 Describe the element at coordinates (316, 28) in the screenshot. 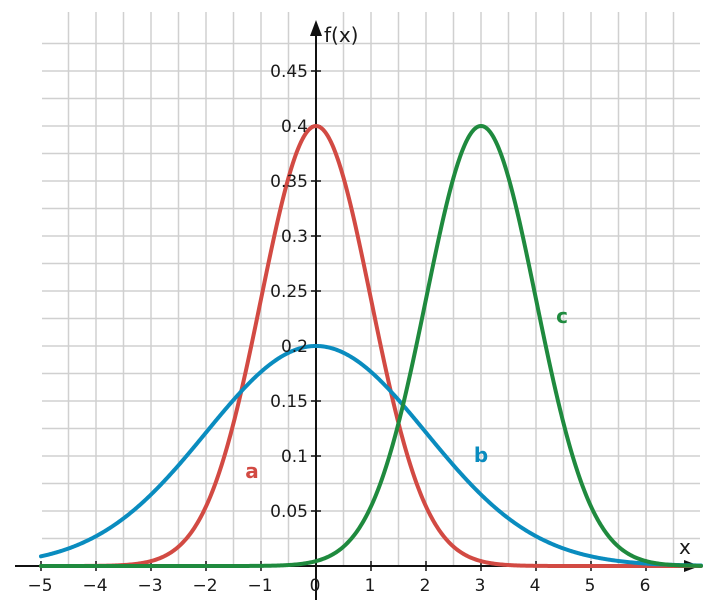

I see `y-axis-arrow` at that location.